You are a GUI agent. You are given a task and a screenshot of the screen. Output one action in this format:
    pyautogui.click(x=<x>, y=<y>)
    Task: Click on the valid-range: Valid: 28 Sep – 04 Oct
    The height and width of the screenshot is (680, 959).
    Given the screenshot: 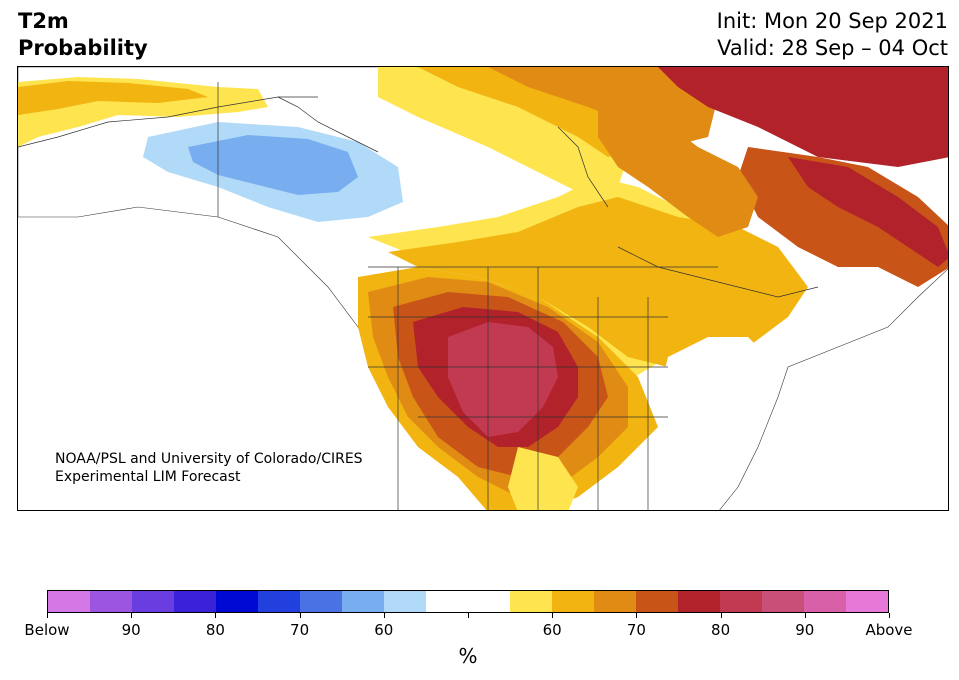 What is the action you would take?
    pyautogui.click(x=832, y=48)
    